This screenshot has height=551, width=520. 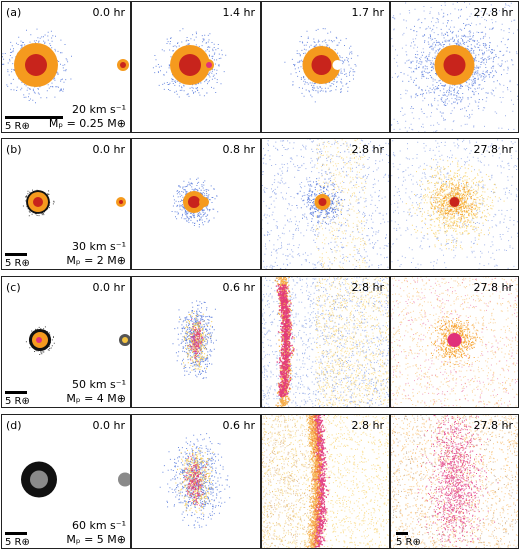 What do you see at coordinates (239, 149) in the screenshot?
I see `time-label: 0.8 hr` at bounding box center [239, 149].